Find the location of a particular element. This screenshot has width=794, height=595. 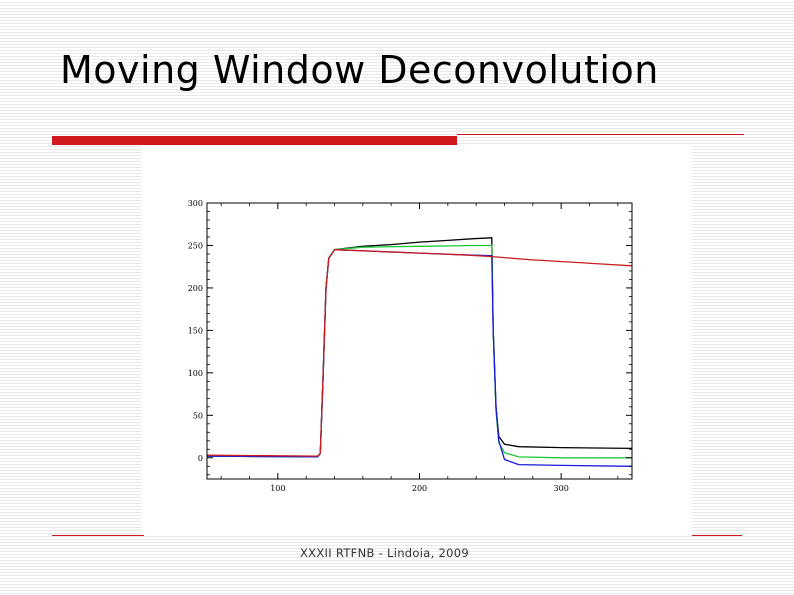

title-underline-rule is located at coordinates (600, 134).